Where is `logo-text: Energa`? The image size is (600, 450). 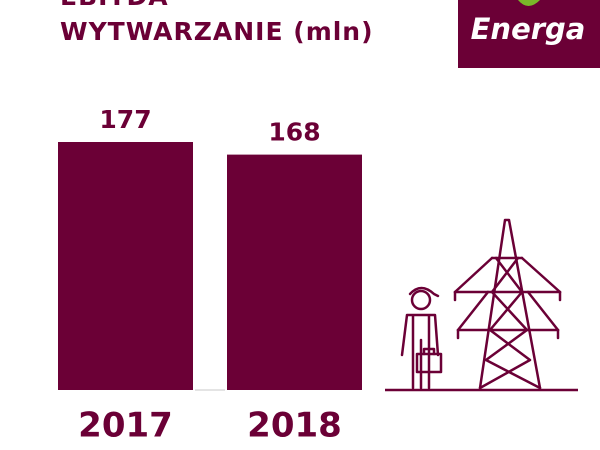
logo-text: Energa is located at coordinates (528, 29).